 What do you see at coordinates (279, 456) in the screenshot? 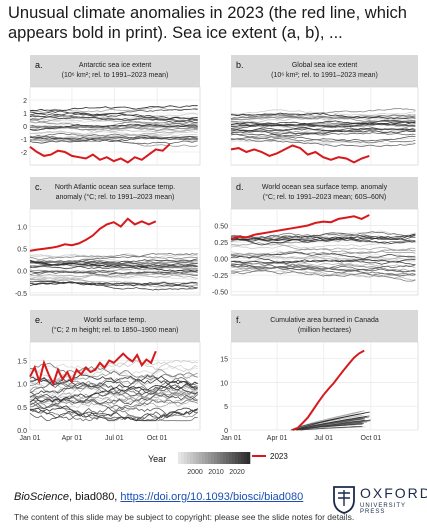
I see `legend-2023-label: 2023` at bounding box center [279, 456].